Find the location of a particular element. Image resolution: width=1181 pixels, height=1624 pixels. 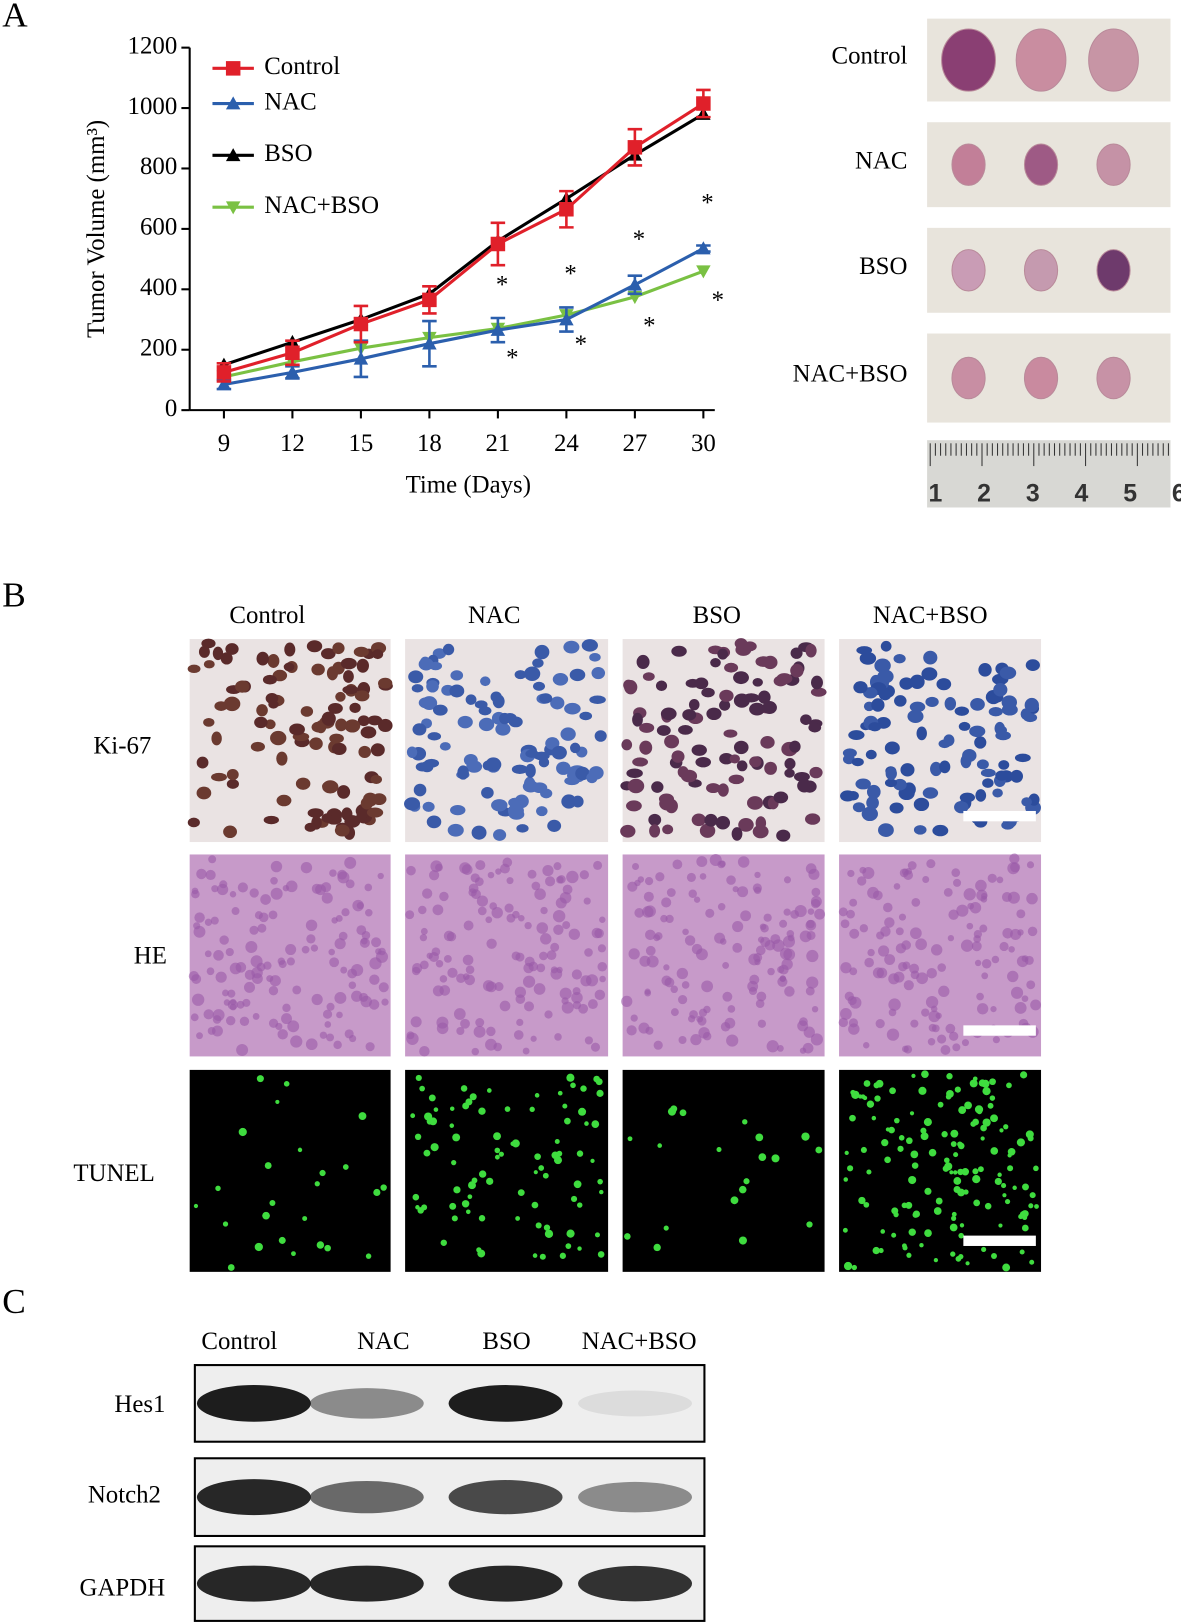

row-label: Hes1 is located at coordinates (139, 1404).